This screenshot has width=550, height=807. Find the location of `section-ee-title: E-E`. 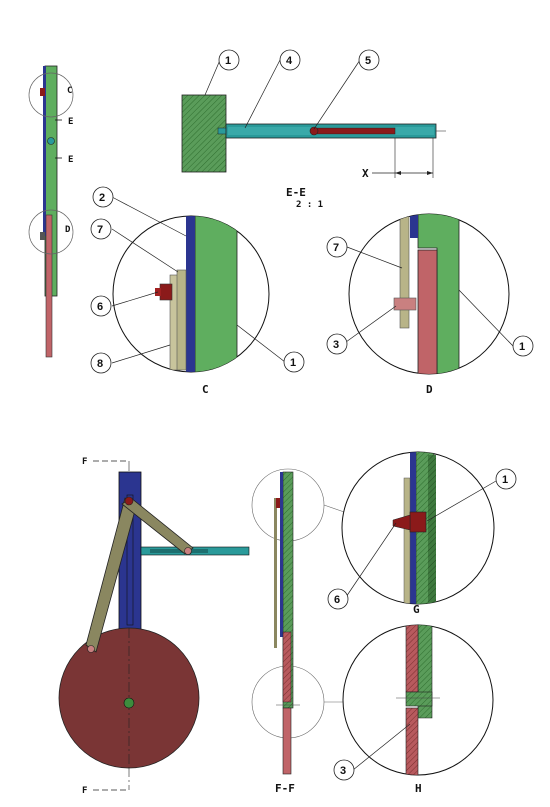

section-ee-title: E-E is located at coordinates (296, 192).